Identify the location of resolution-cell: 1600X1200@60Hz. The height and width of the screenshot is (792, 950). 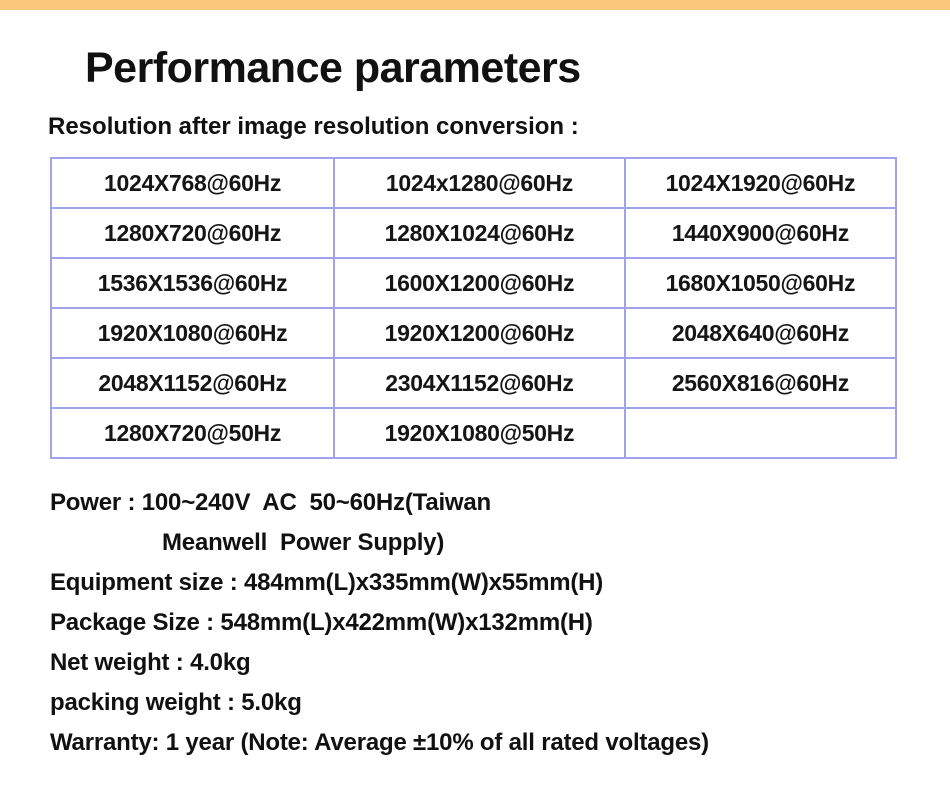
(479, 283).